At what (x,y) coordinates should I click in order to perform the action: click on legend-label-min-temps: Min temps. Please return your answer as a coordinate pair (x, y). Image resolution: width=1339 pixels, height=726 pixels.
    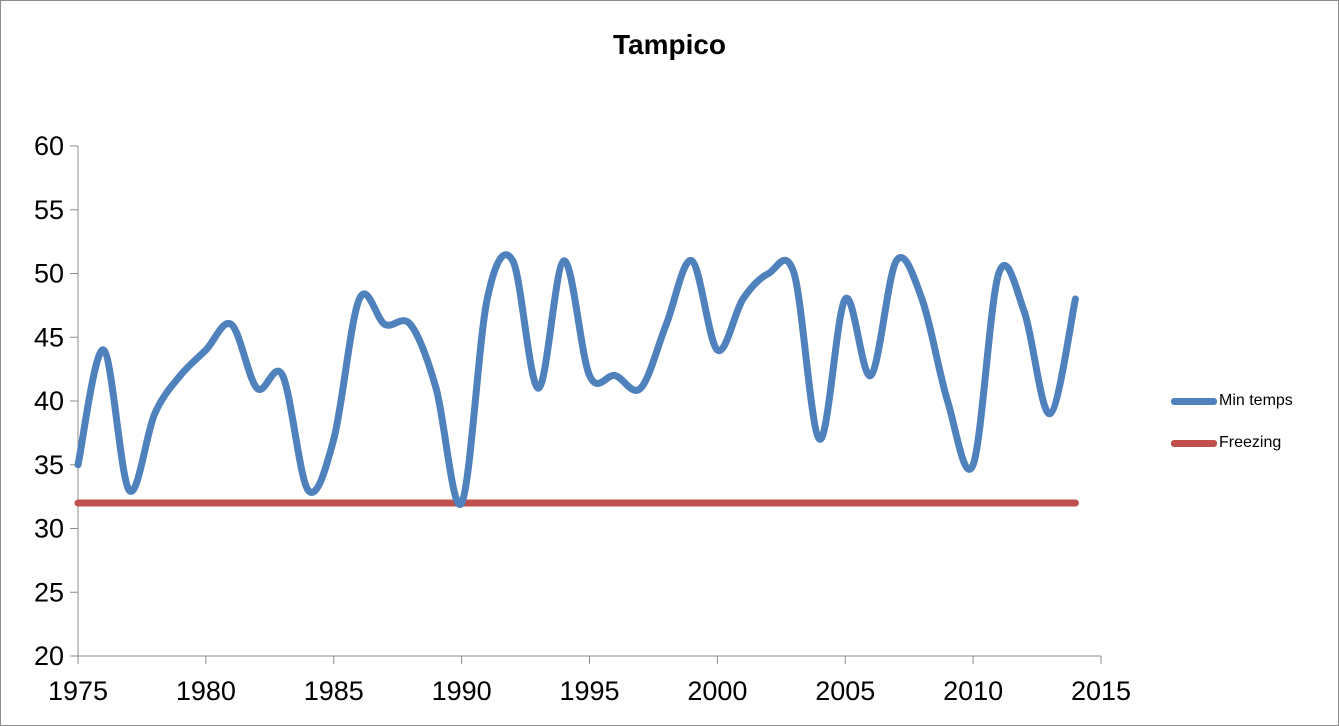
    Looking at the image, I should click on (1256, 400).